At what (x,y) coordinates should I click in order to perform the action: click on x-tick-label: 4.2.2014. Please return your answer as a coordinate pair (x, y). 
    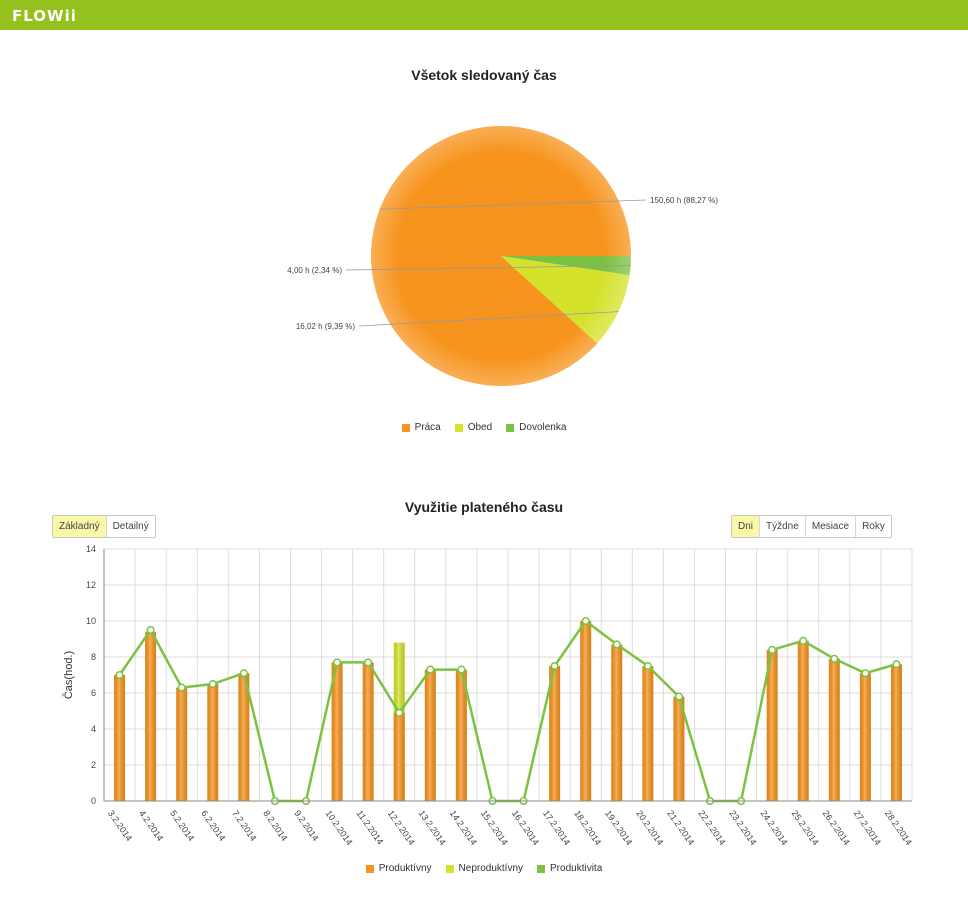
    Looking at the image, I should click on (151, 825).